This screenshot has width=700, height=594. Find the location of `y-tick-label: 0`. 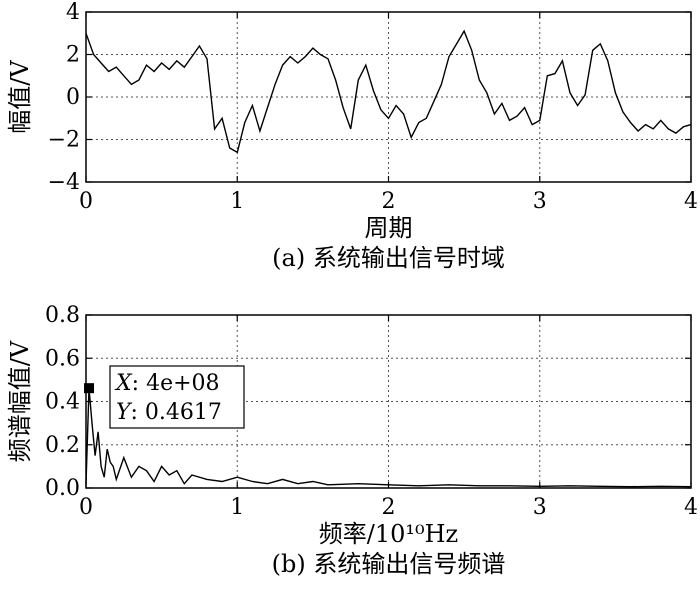

y-tick-label: 0 is located at coordinates (73, 97).